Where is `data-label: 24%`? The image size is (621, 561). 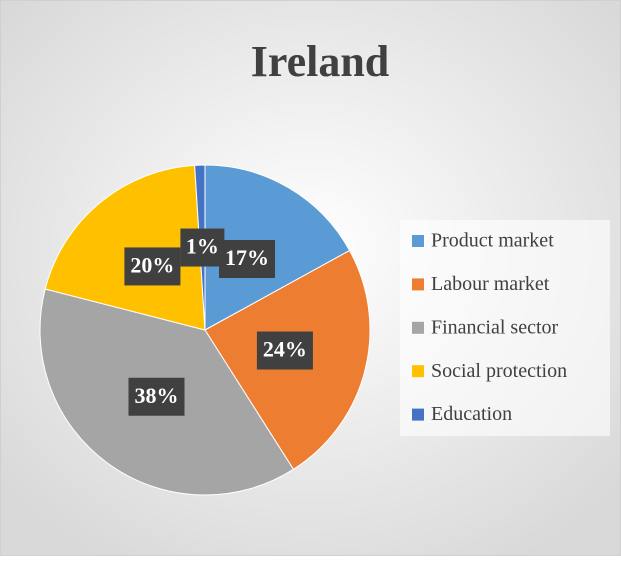
data-label: 24% is located at coordinates (285, 349).